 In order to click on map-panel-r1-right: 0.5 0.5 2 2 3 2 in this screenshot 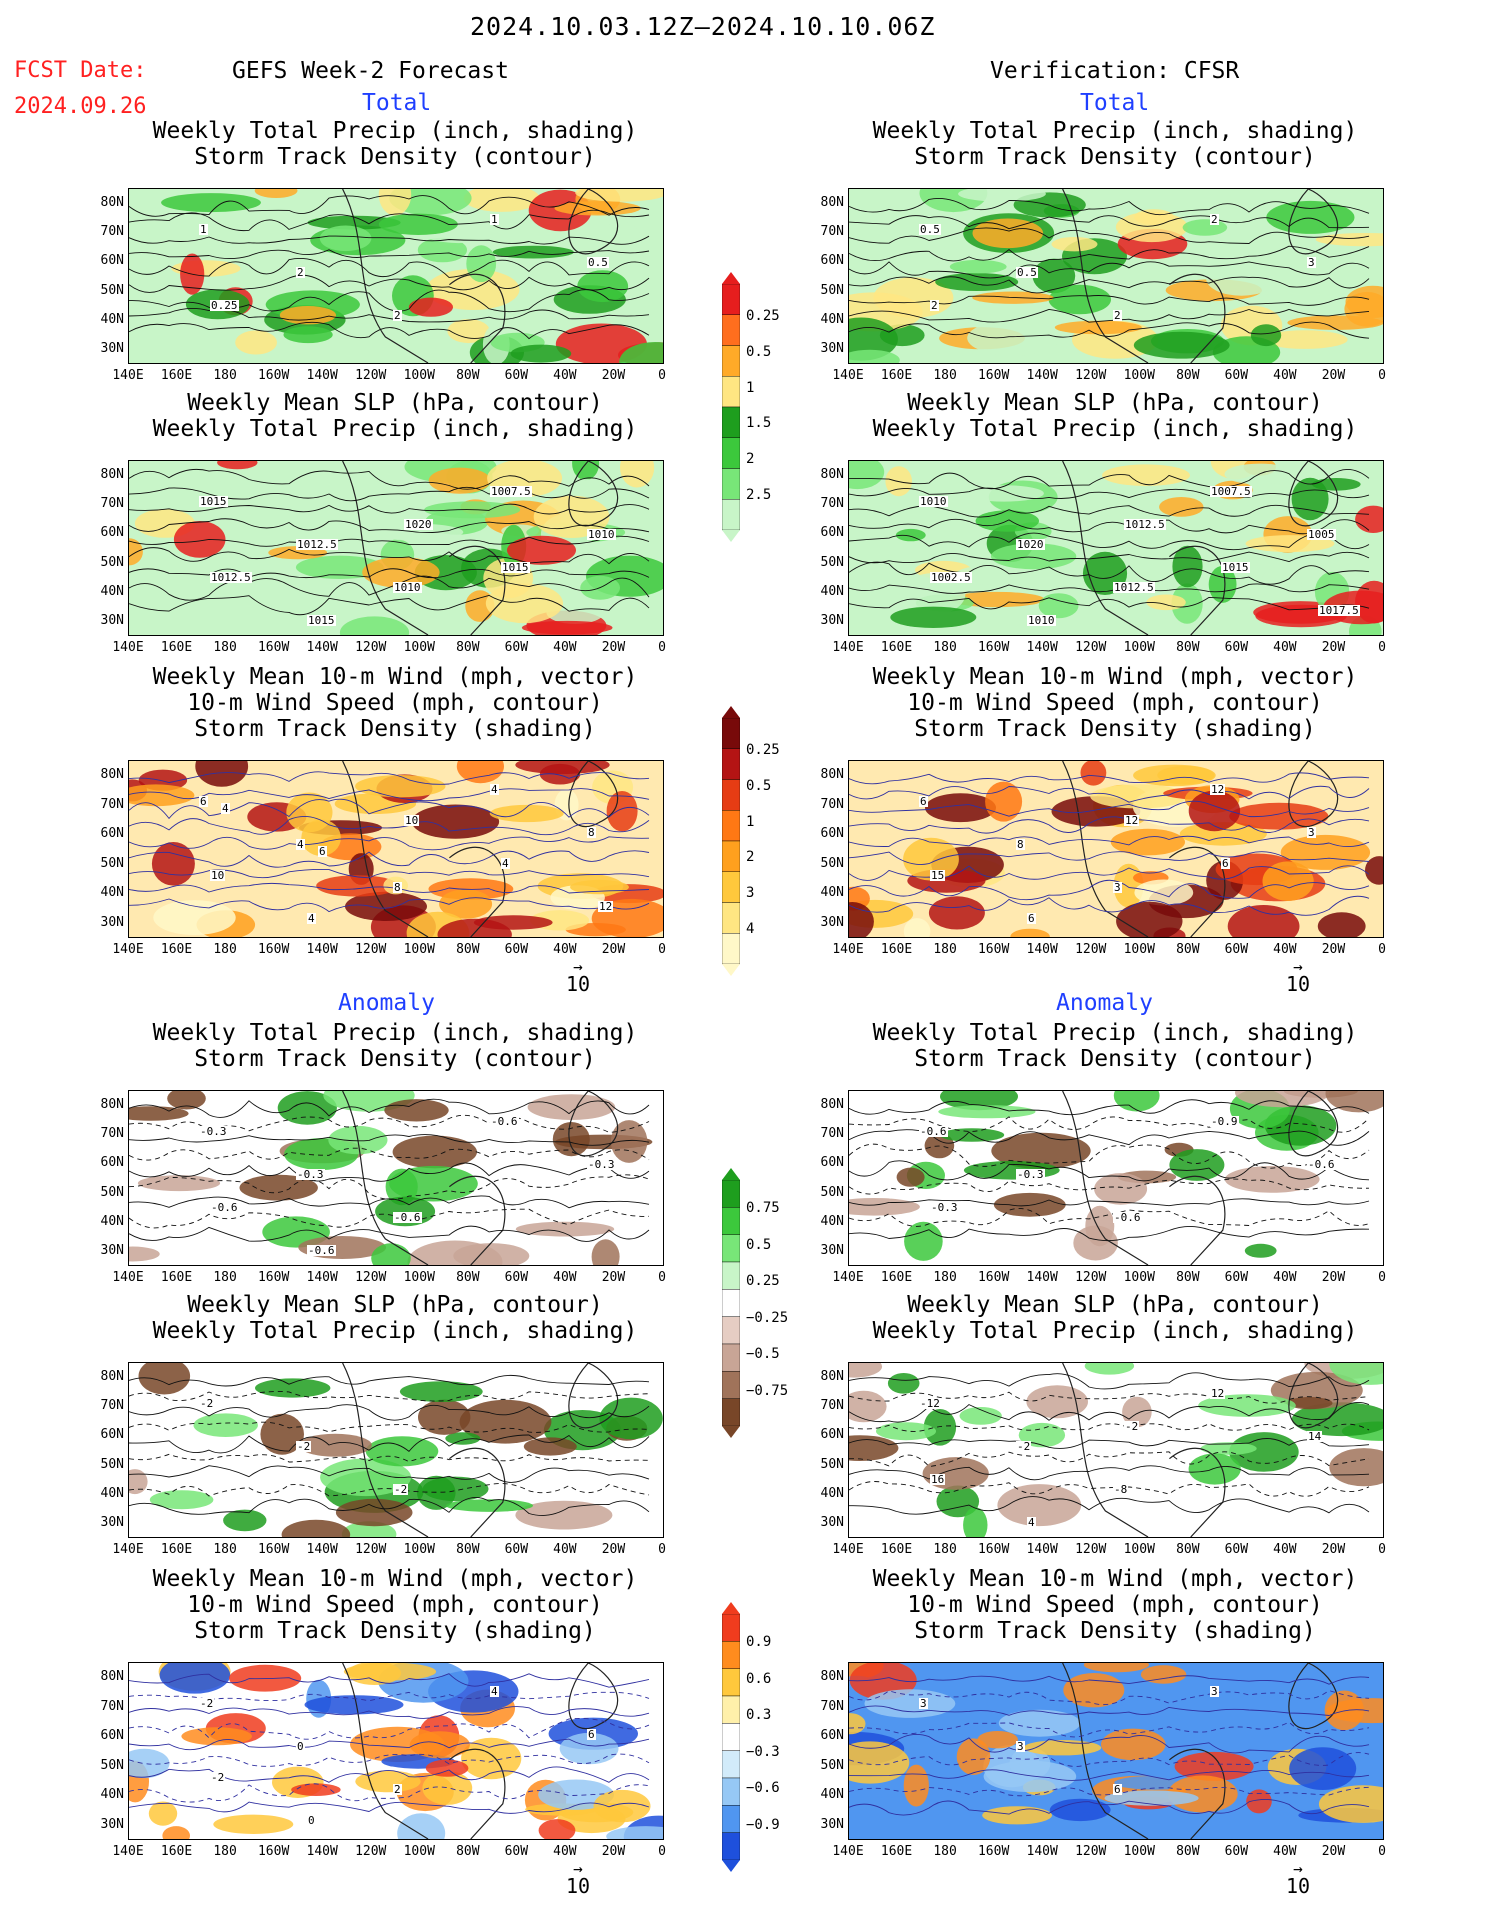, I will do `click(1116, 276)`.